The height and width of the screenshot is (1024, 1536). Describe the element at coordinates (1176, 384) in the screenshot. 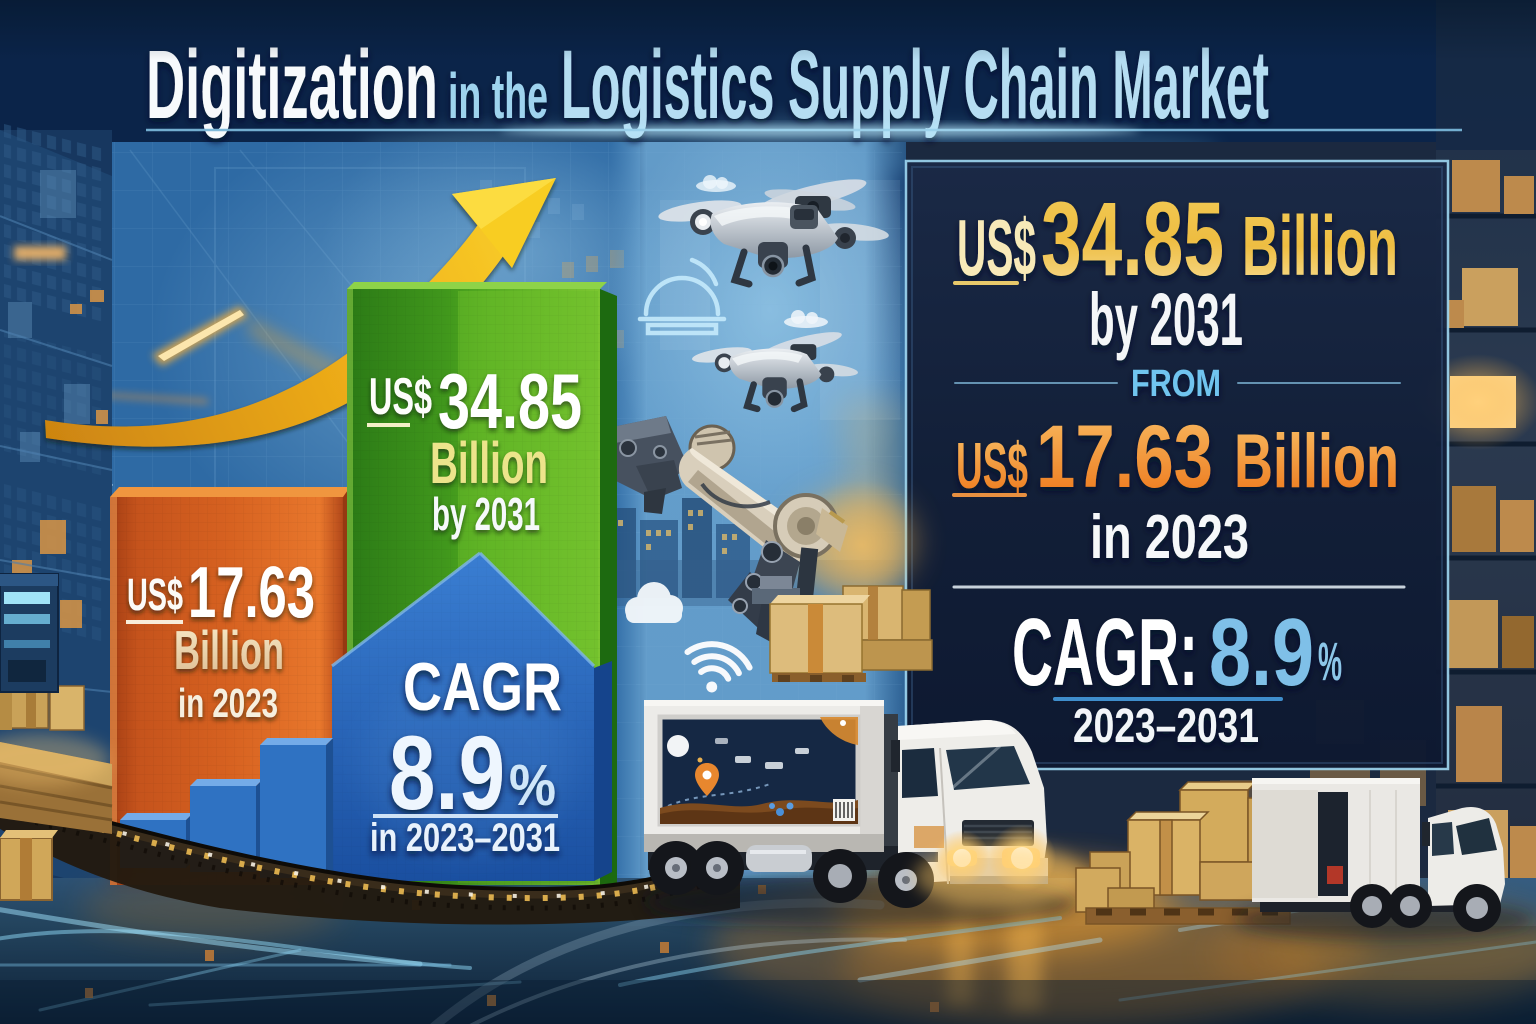

I see `svg-text: FROM` at that location.